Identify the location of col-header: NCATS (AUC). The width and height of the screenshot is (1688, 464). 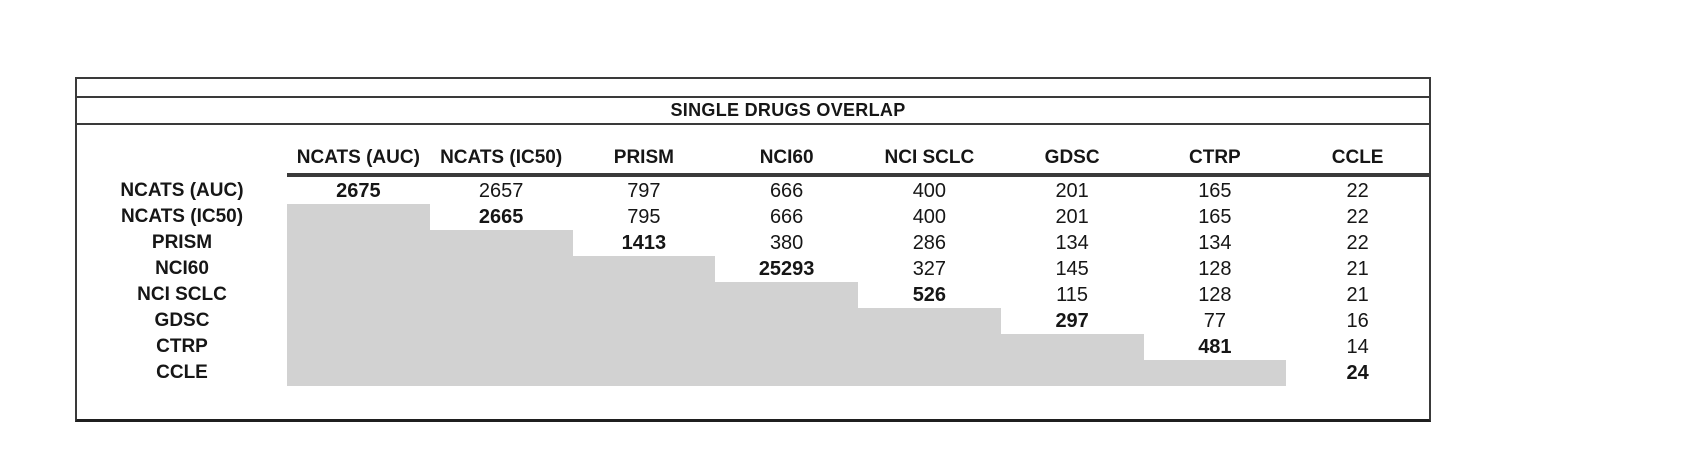
(358, 157).